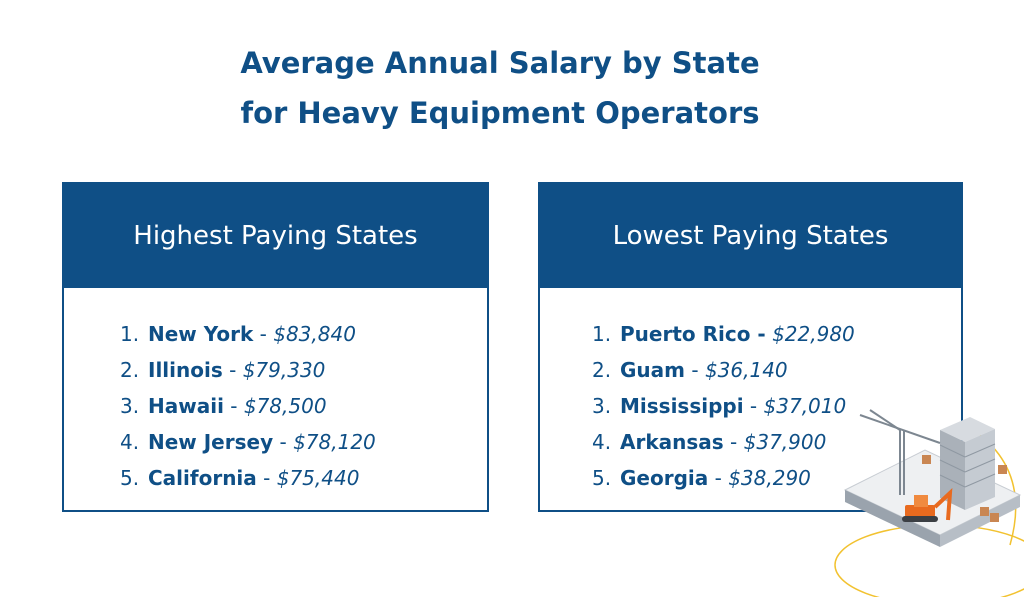 This screenshot has height=597, width=1024. I want to click on state-name: Mississippi, so click(682, 406).